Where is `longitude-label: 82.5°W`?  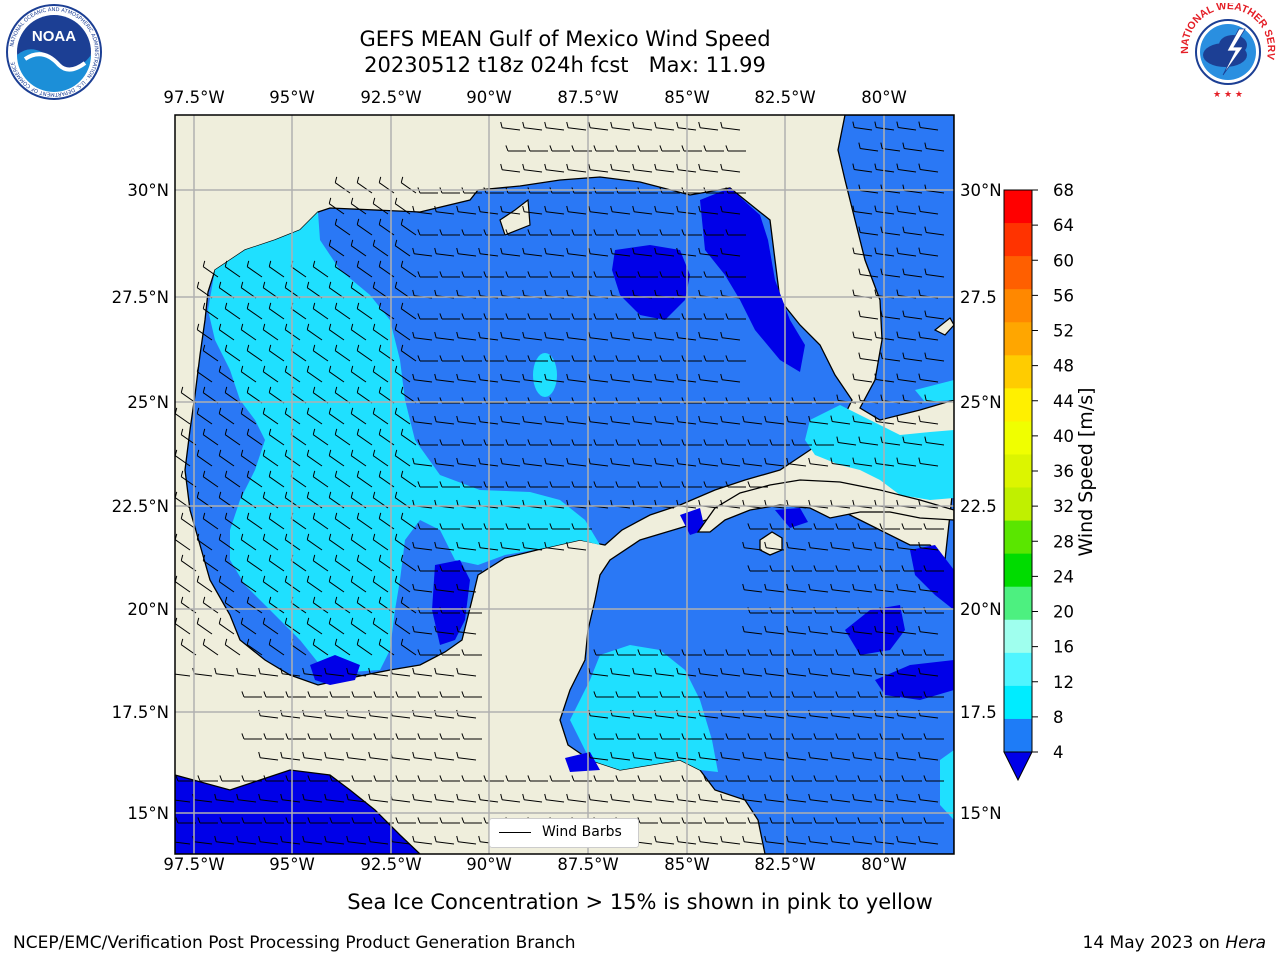 longitude-label: 82.5°W is located at coordinates (784, 97).